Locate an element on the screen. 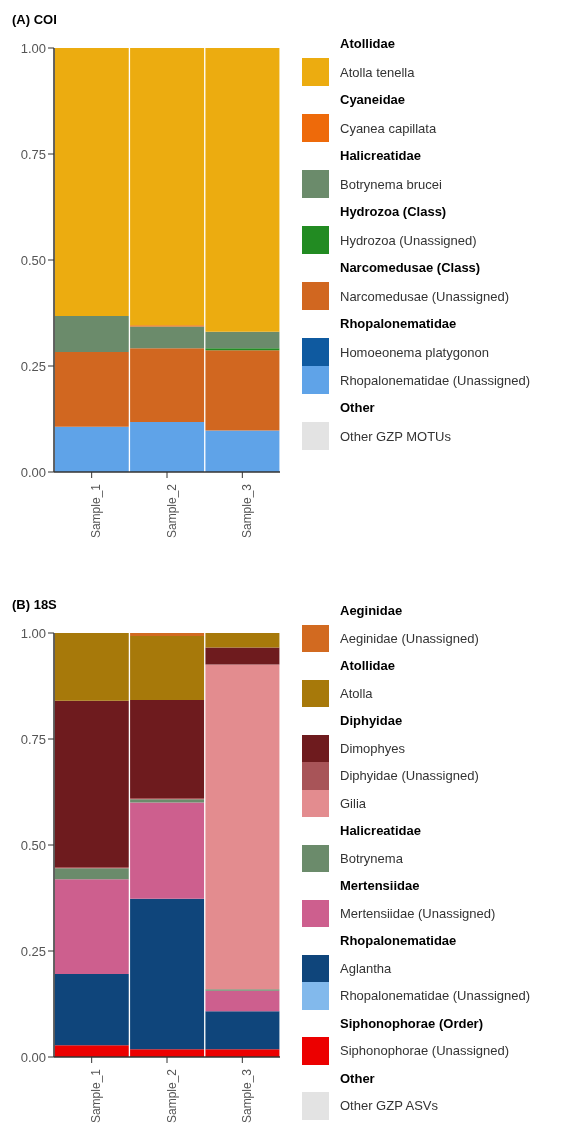 Image resolution: width=574 pixels, height=1139 pixels. legend-label: Siphonophorae (Unassigned) is located at coordinates (425, 1051).